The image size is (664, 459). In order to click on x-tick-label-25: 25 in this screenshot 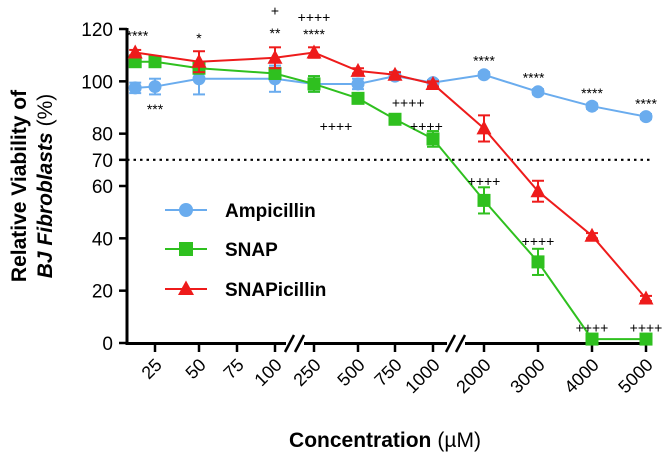, I will do `click(152, 369)`.